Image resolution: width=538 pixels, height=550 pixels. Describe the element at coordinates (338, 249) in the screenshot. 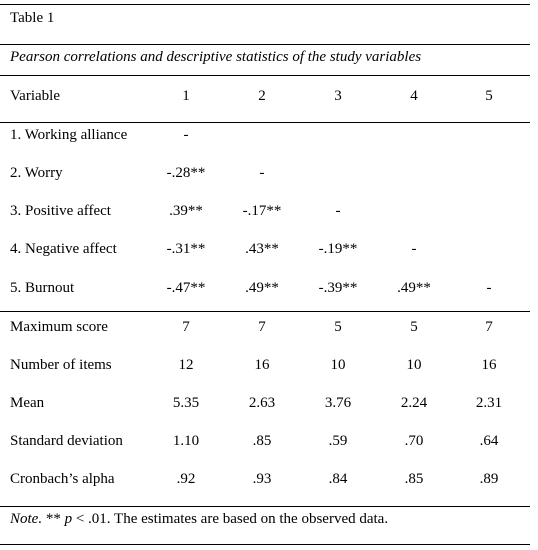

I see `table-cell: -.19**` at that location.